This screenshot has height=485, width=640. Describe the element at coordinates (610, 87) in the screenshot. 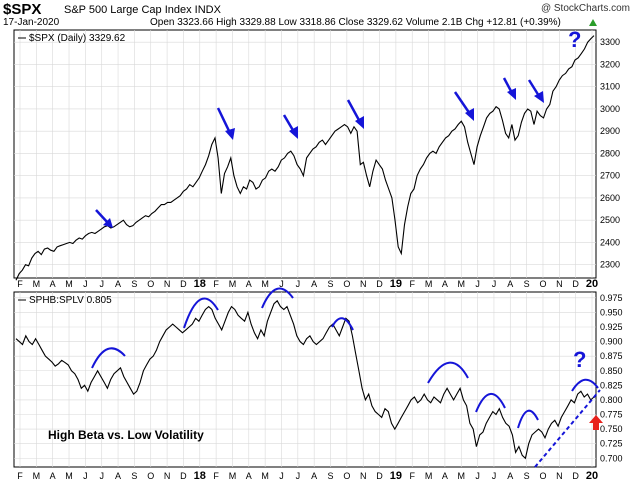

I see `price-y-tick-label: 3100` at that location.